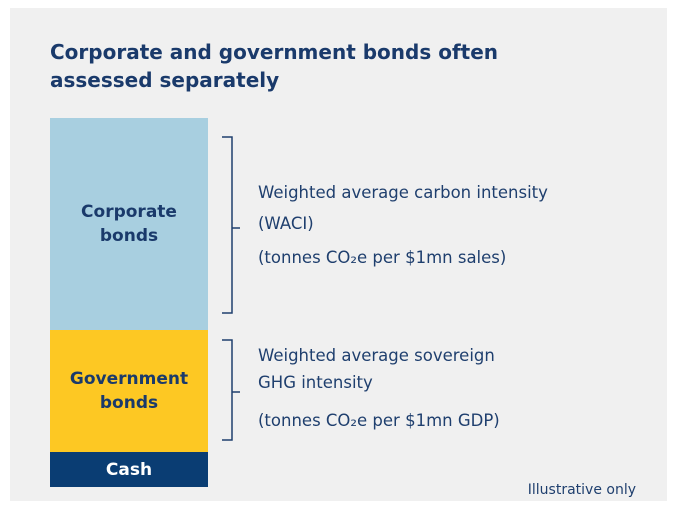 The height and width of the screenshot is (511, 677). Describe the element at coordinates (382, 257) in the screenshot. I see `unit: (tonnes CO₂e per $1mn sales)` at that location.